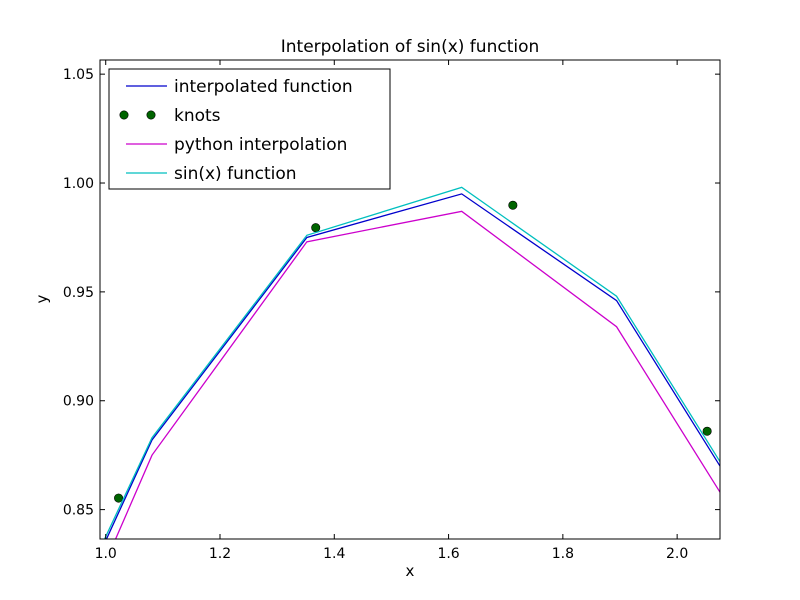 Image resolution: width=800 pixels, height=600 pixels. I want to click on y-tick-label: 1.00, so click(78, 184).